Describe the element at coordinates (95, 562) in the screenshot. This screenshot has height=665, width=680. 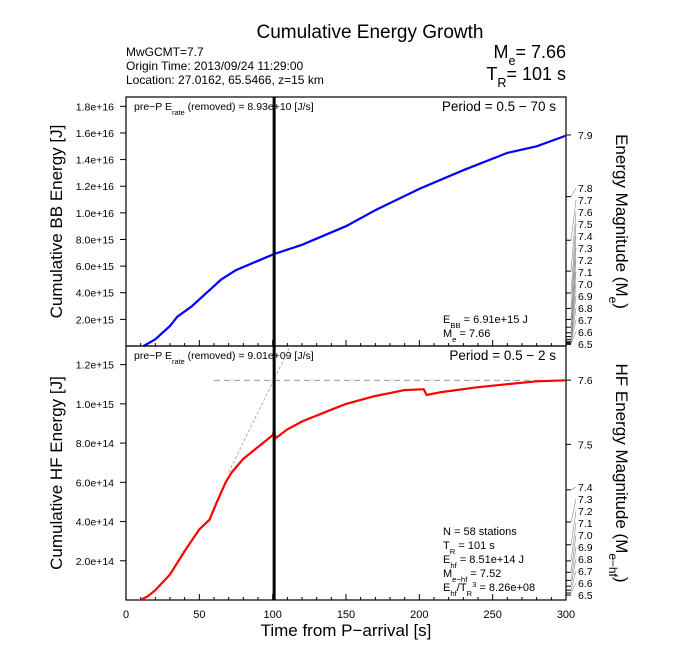
I see `y-tick-label: 2.0e+14` at that location.